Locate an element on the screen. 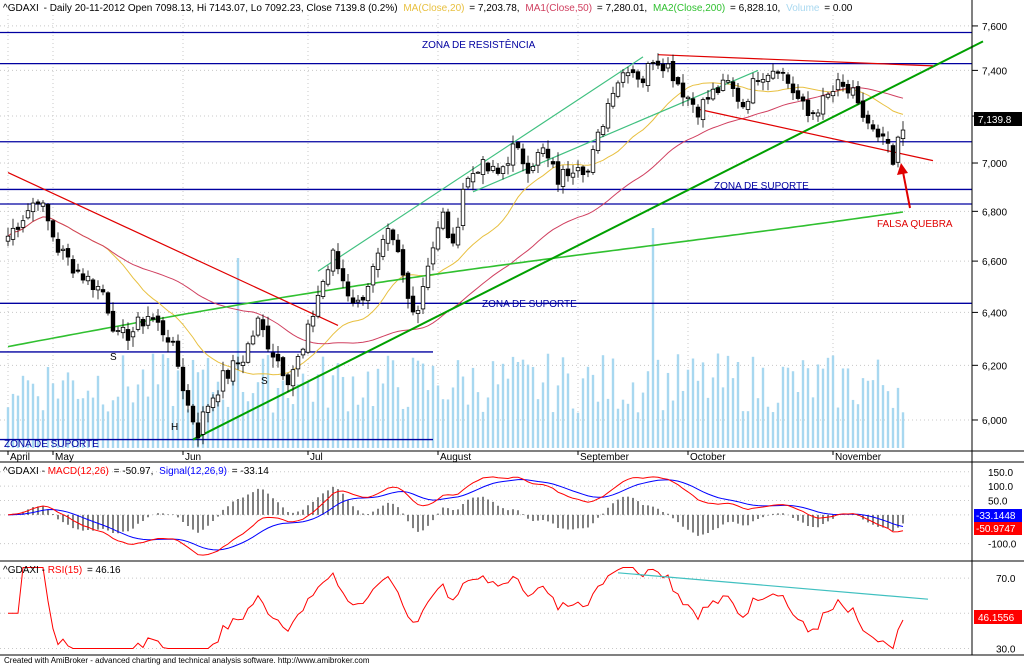  header-volume-label: Volume is located at coordinates (803, 8).